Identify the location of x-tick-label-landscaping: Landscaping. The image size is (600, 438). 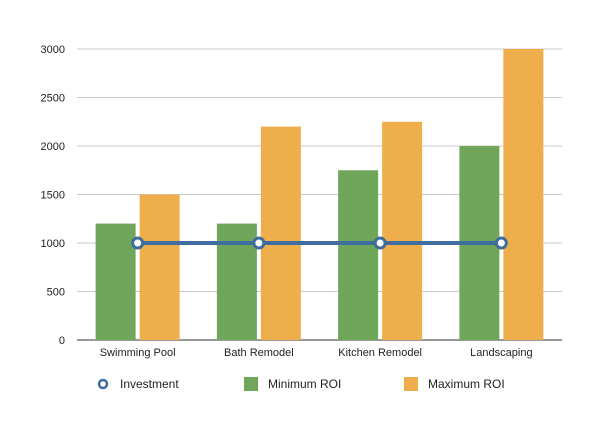
(501, 353).